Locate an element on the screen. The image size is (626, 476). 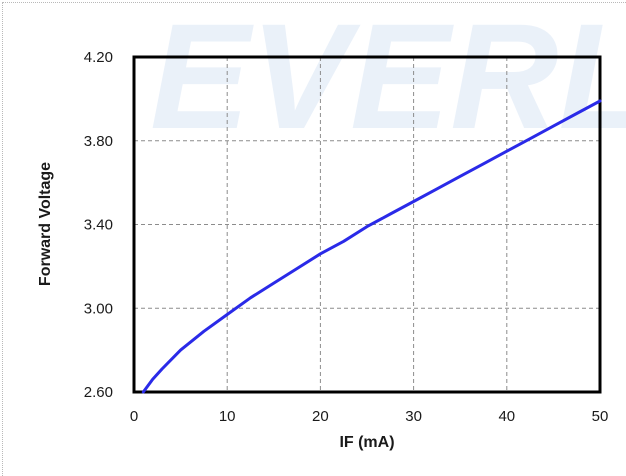
y-axis-title: Forward Voltage is located at coordinates (45, 224).